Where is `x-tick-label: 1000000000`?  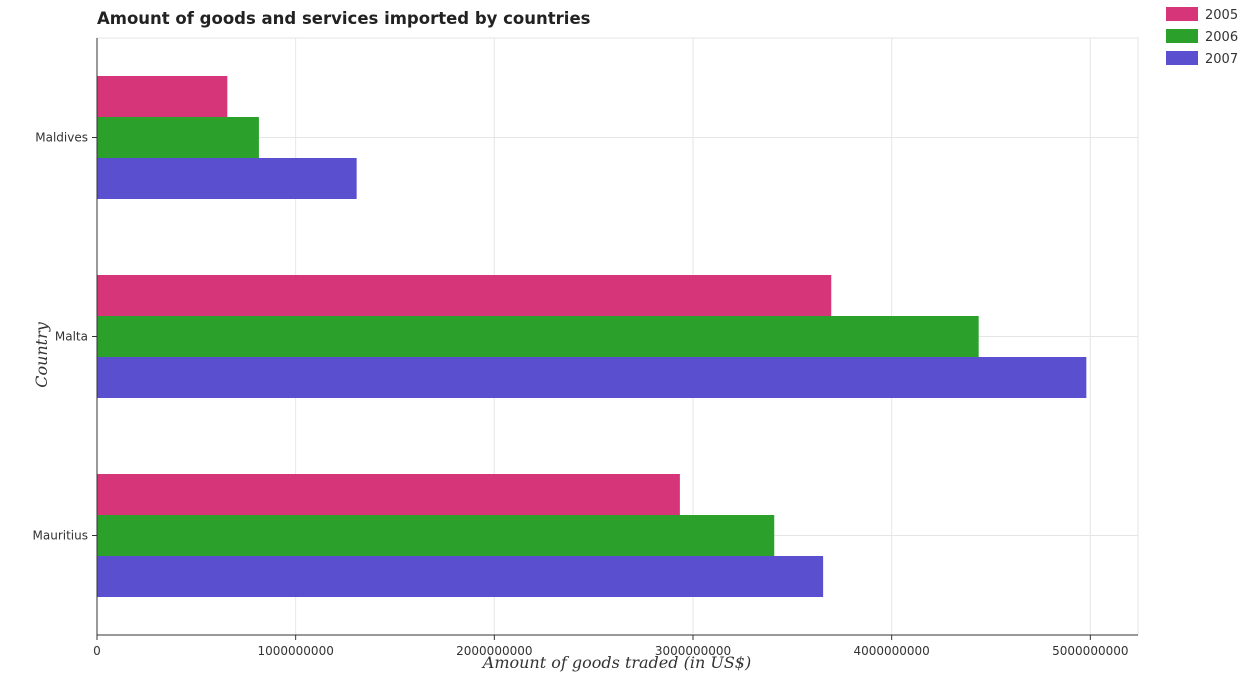
x-tick-label: 1000000000 is located at coordinates (295, 651).